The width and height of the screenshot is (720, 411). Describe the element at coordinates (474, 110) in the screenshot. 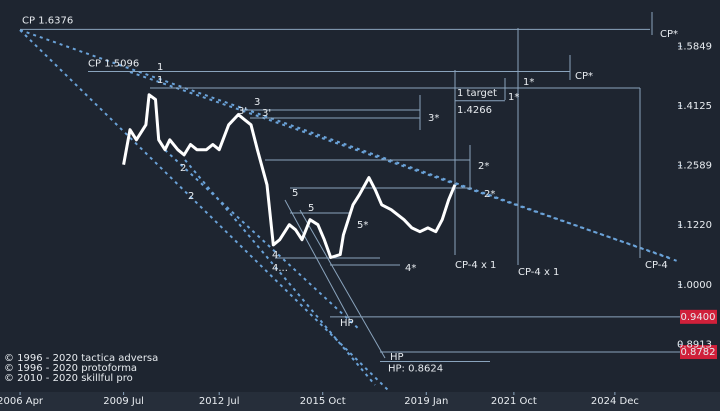

I see `level-label: 1.4266` at that location.